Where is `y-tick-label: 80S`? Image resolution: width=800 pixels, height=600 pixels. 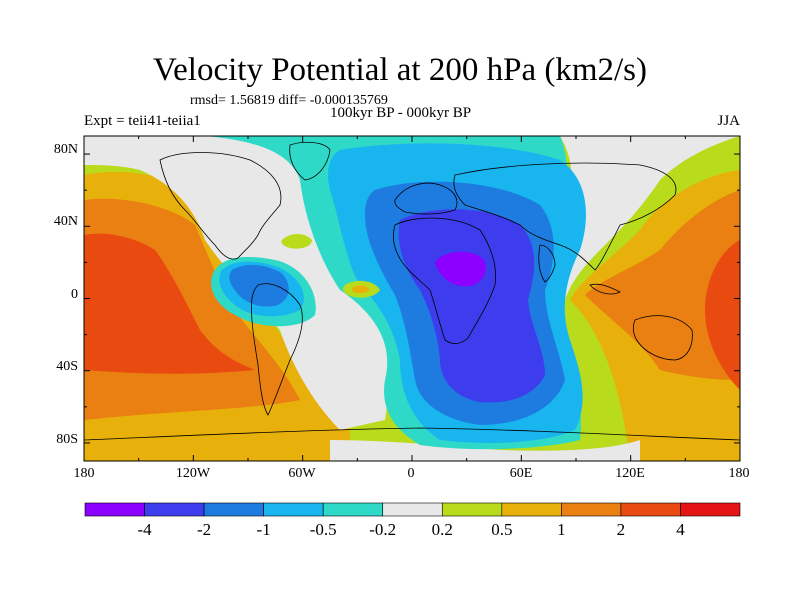
y-tick-label: 80S is located at coordinates (67, 439).